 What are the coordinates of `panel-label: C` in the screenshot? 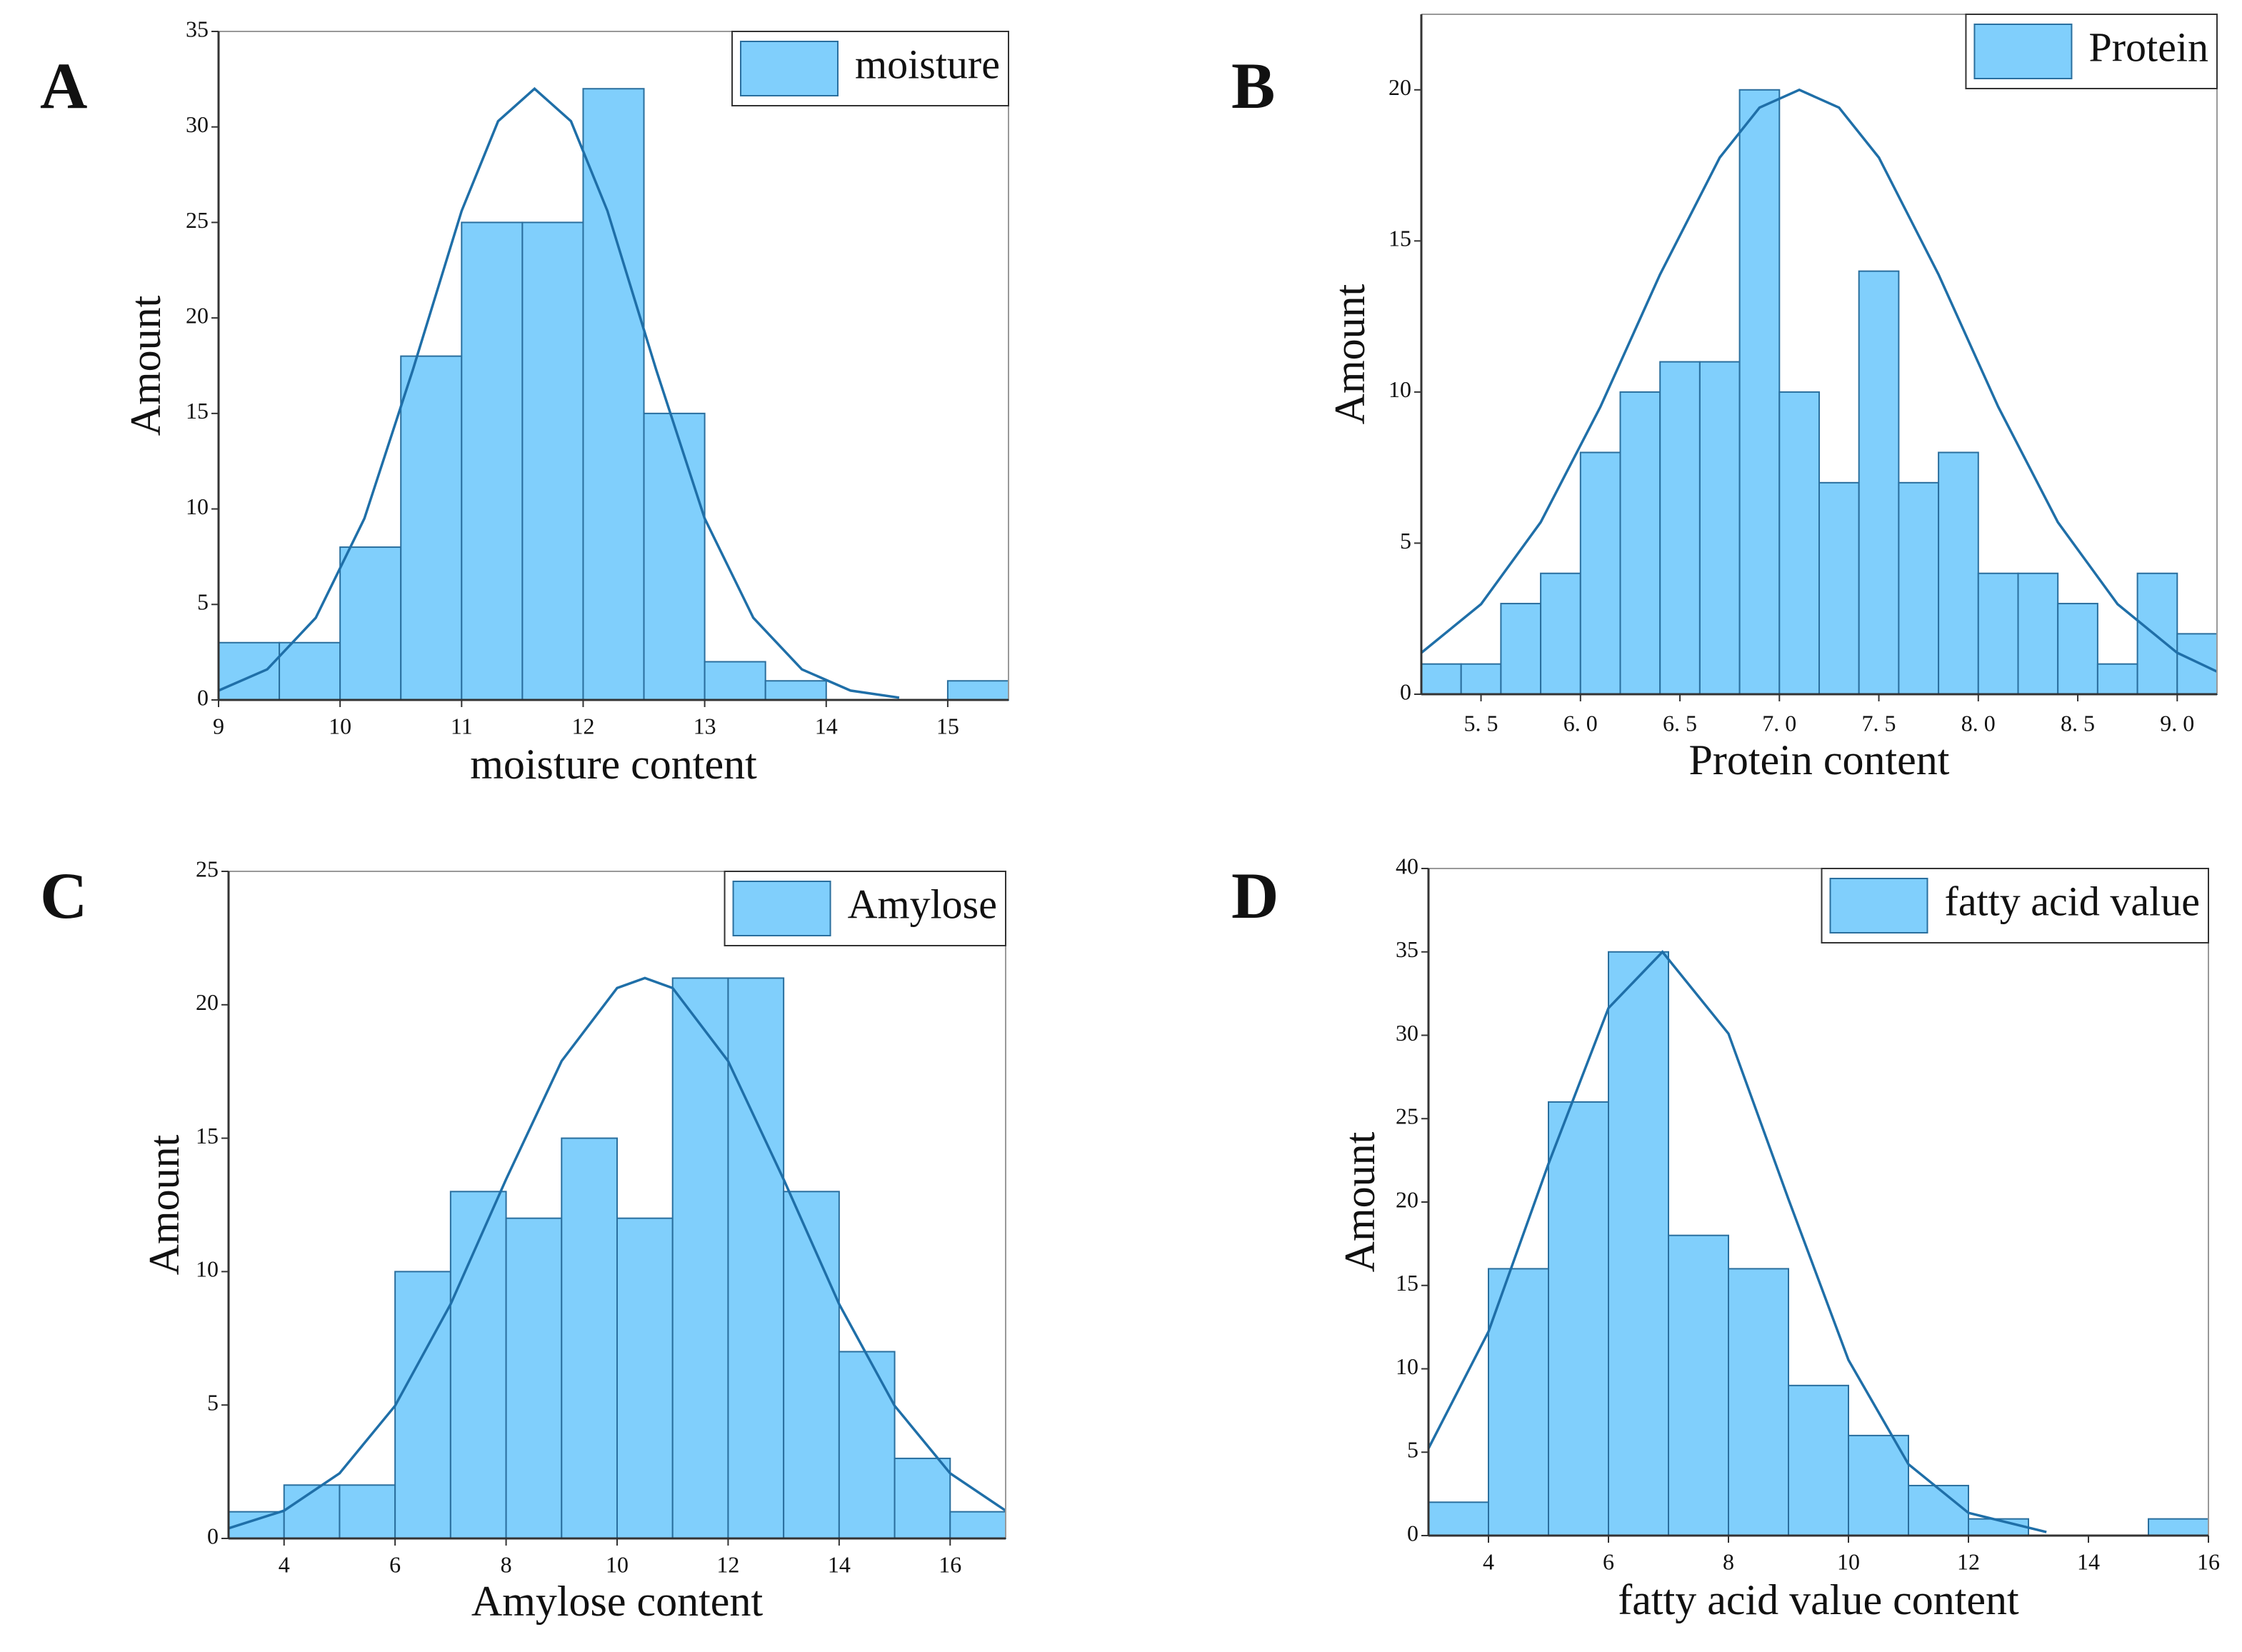 It's located at (63, 895).